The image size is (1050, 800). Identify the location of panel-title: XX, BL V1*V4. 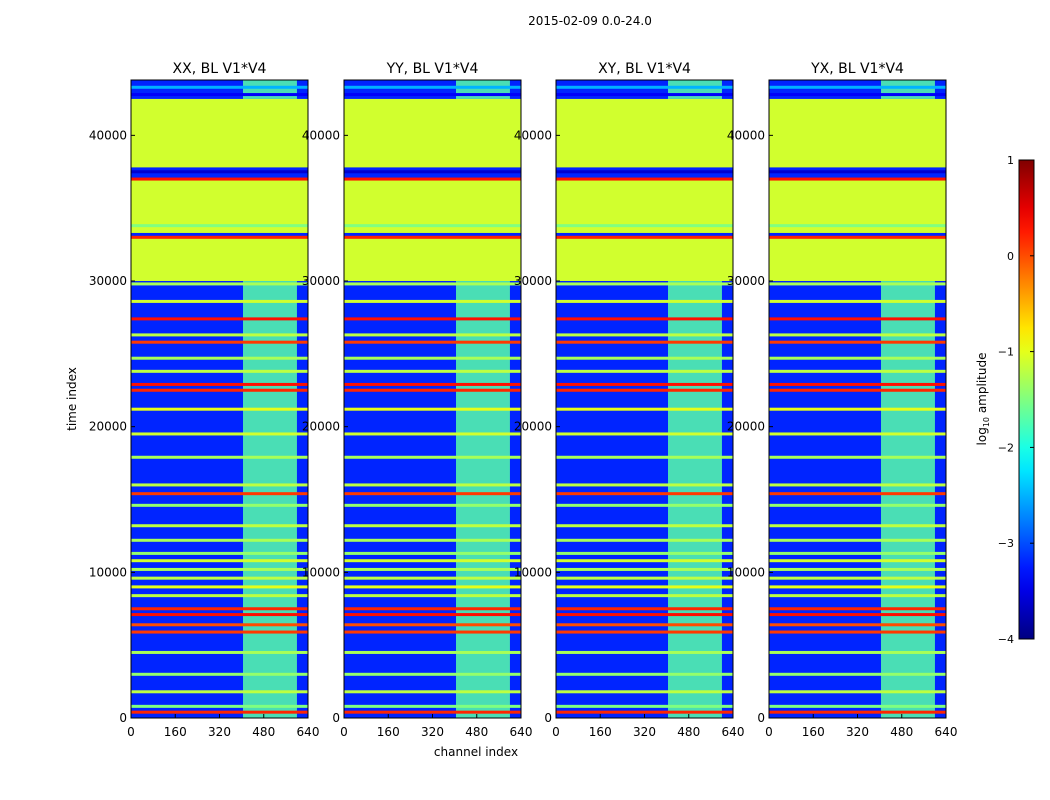
(220, 69).